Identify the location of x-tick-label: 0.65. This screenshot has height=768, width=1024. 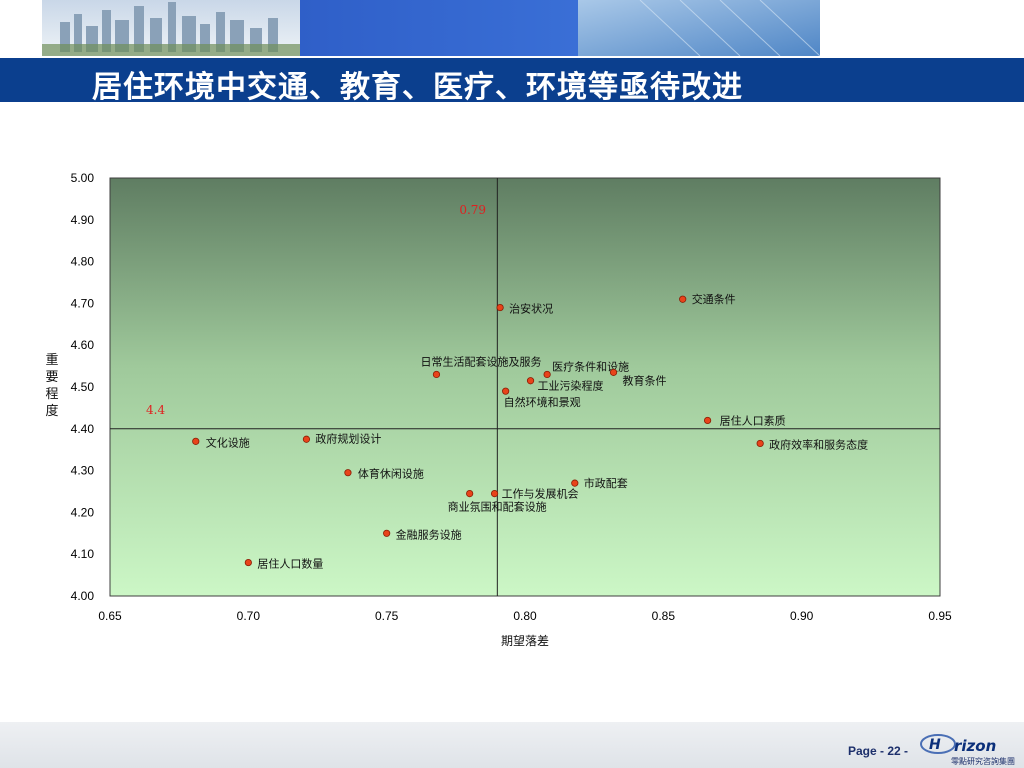
(110, 616).